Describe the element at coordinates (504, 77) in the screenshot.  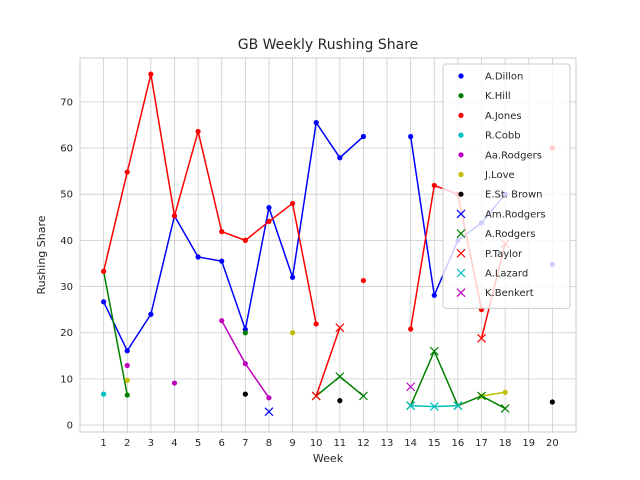
I see `legend-label: A.Dillon` at that location.